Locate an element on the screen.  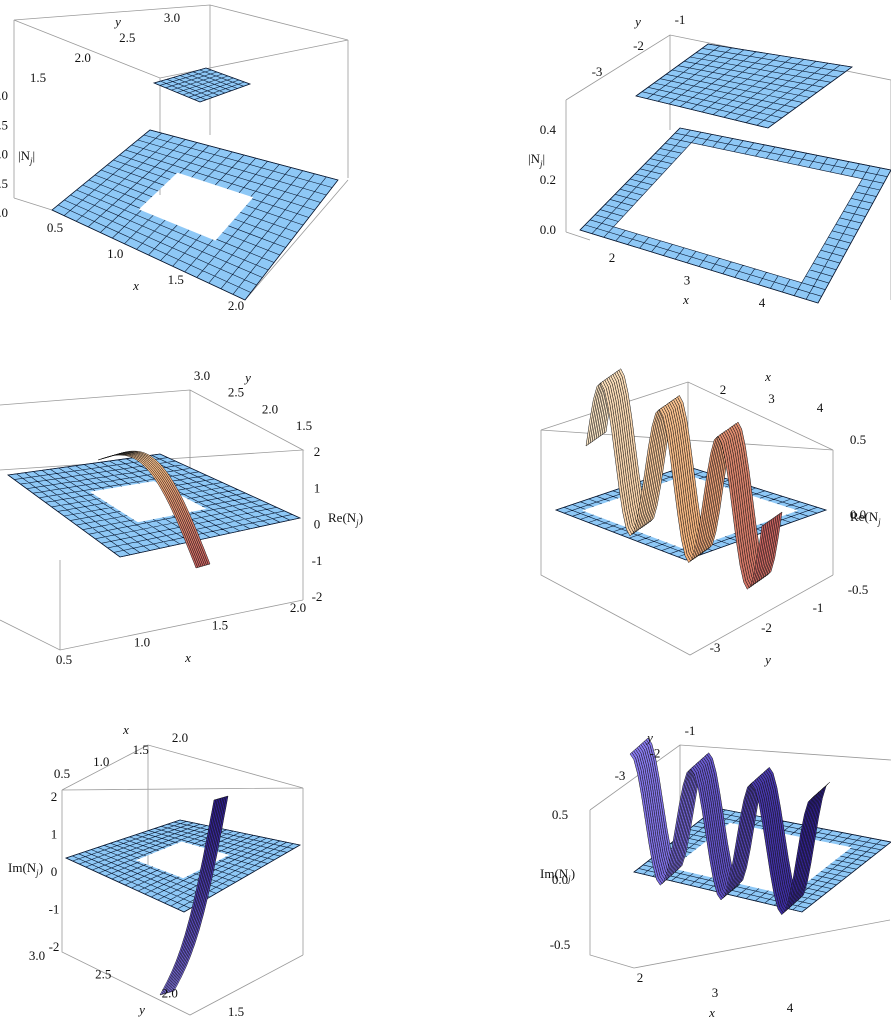
z-axis-title: Re(Nj) is located at coordinates (345, 519).